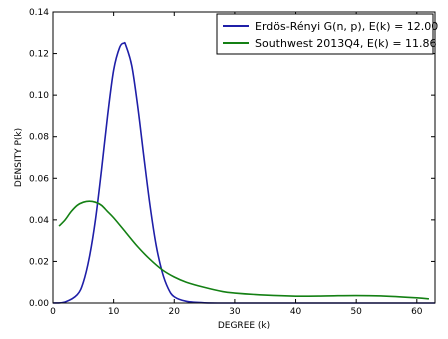  What do you see at coordinates (235, 312) in the screenshot?
I see `x-tick-label: 30` at bounding box center [235, 312].